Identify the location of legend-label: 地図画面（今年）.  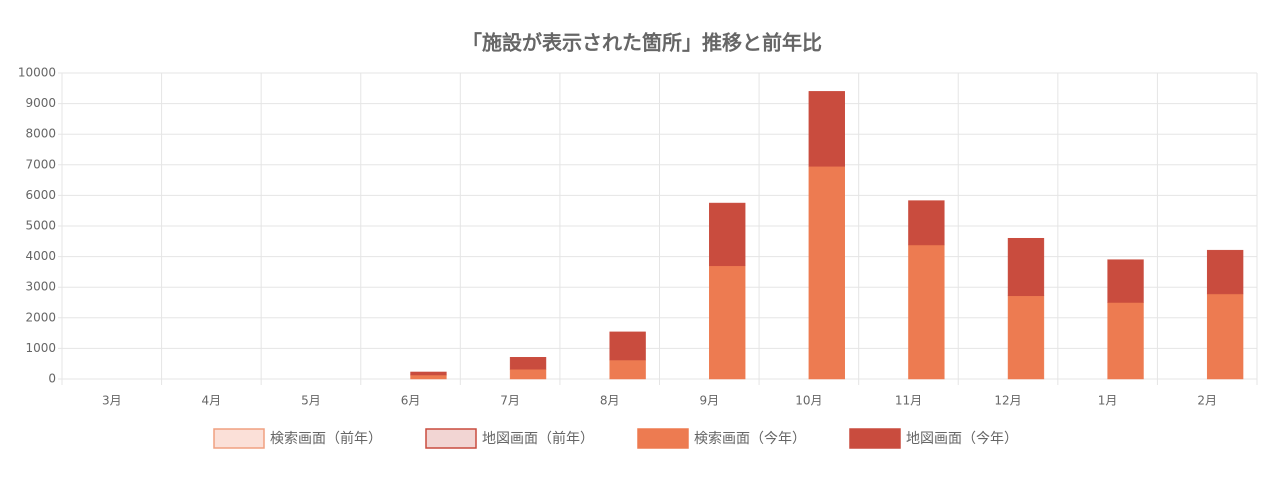
(962, 439).